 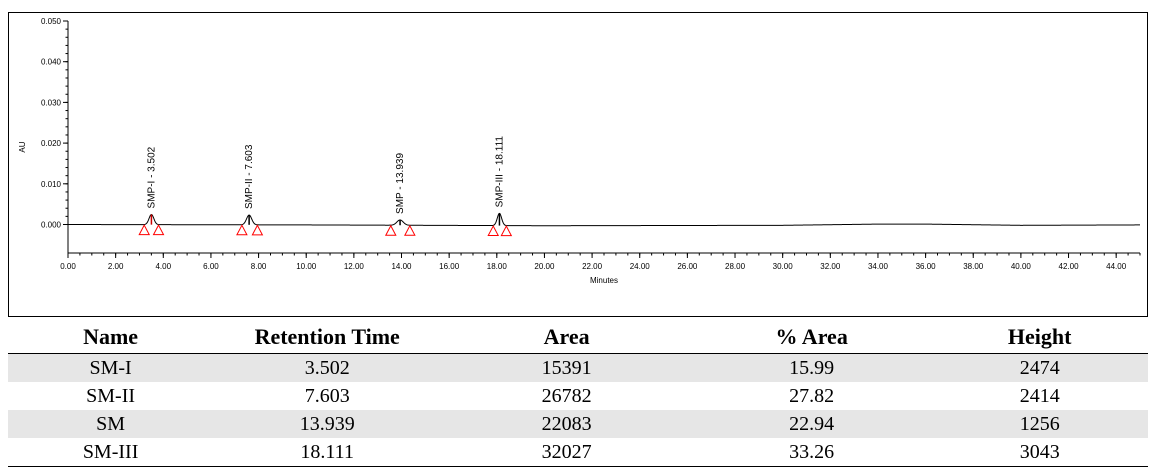 I want to click on header-height: Height, so click(x=1039, y=337).